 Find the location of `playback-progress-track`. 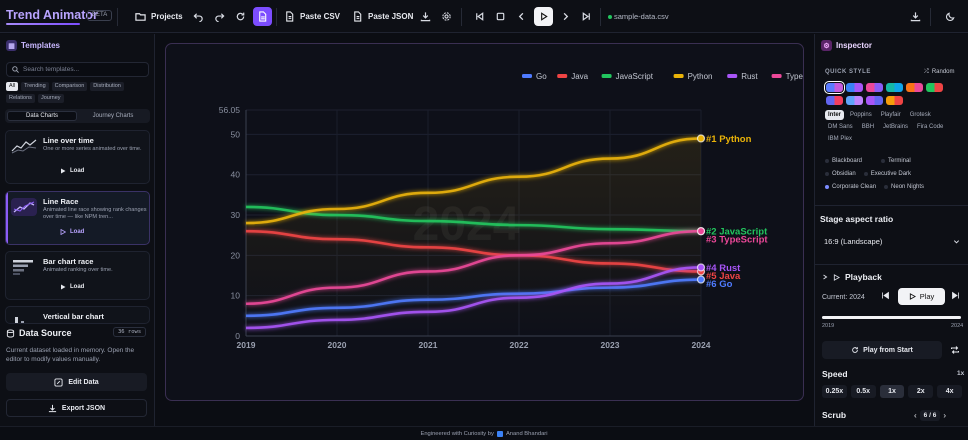

playback-progress-track is located at coordinates (891, 317).